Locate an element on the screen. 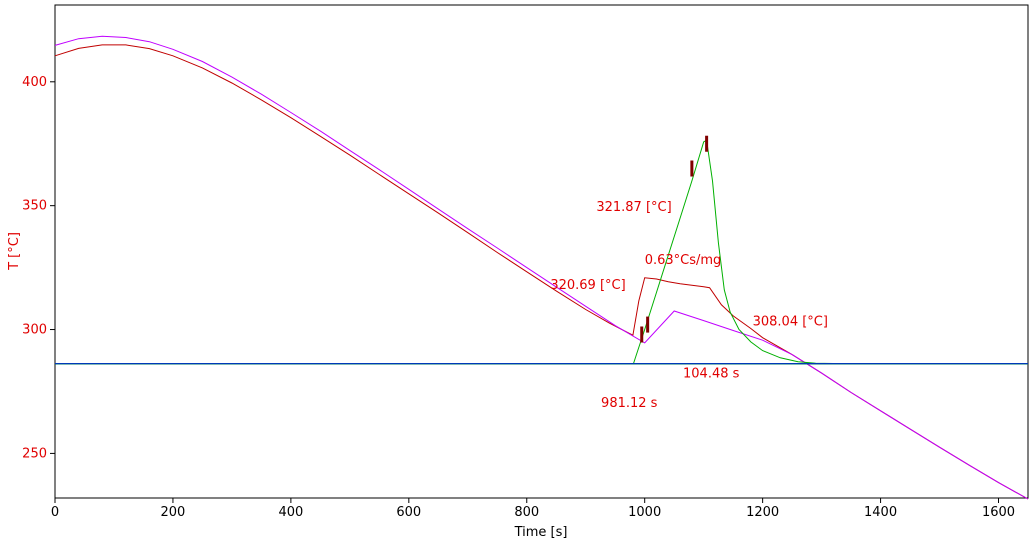 The image size is (1032, 548). x-tick-label: 600 is located at coordinates (408, 512).